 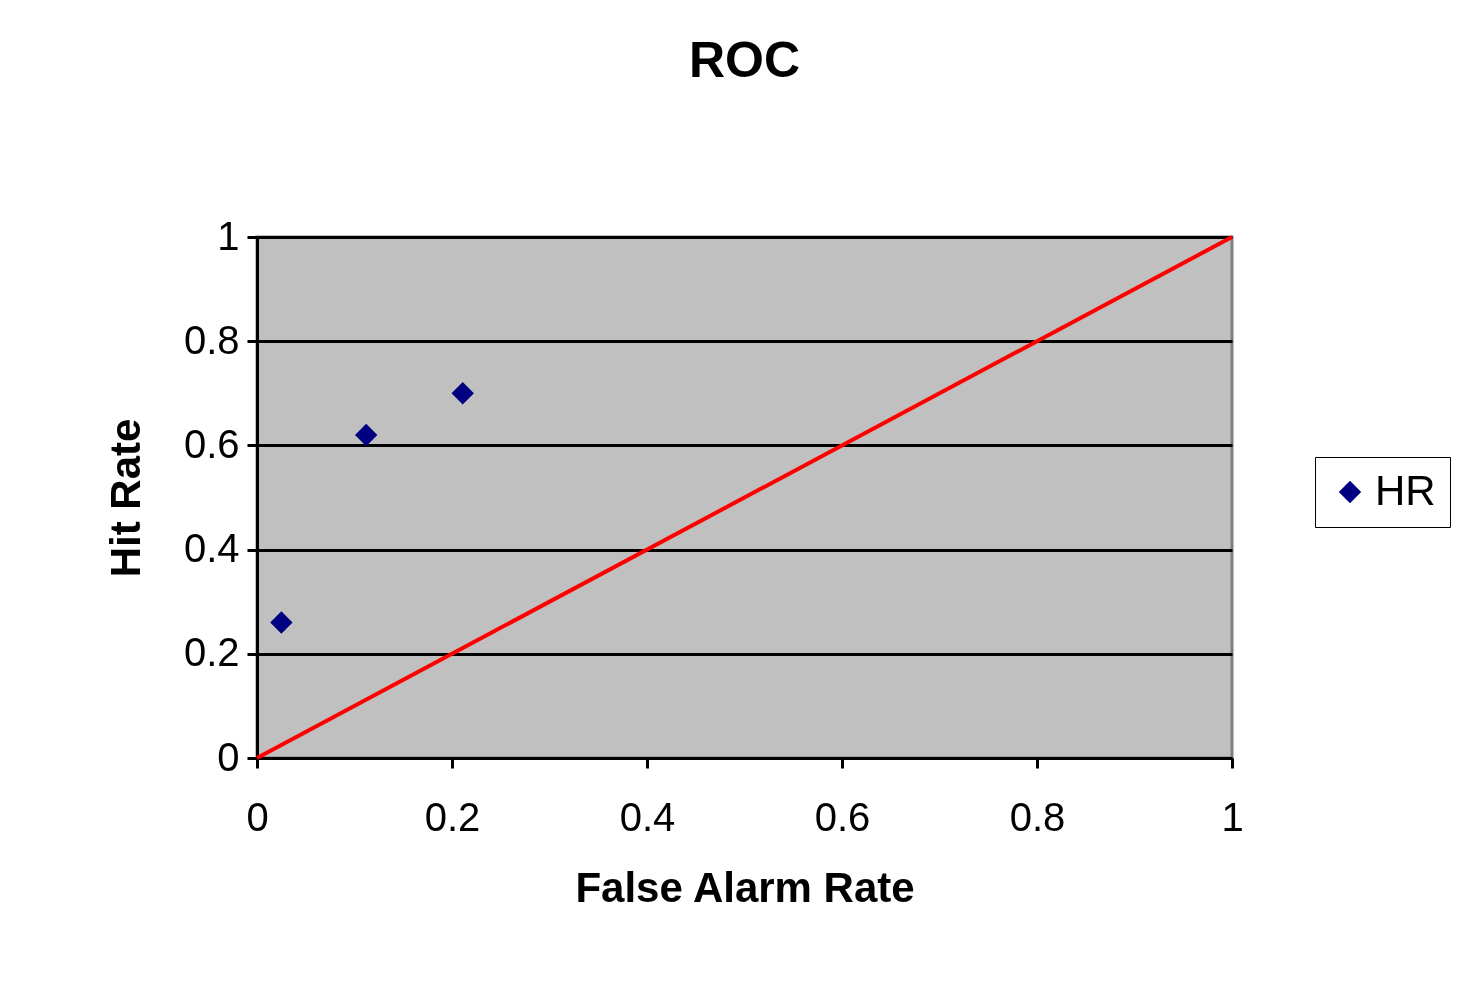 What do you see at coordinates (745, 887) in the screenshot?
I see `x-axis-title: False Alarm Rate` at bounding box center [745, 887].